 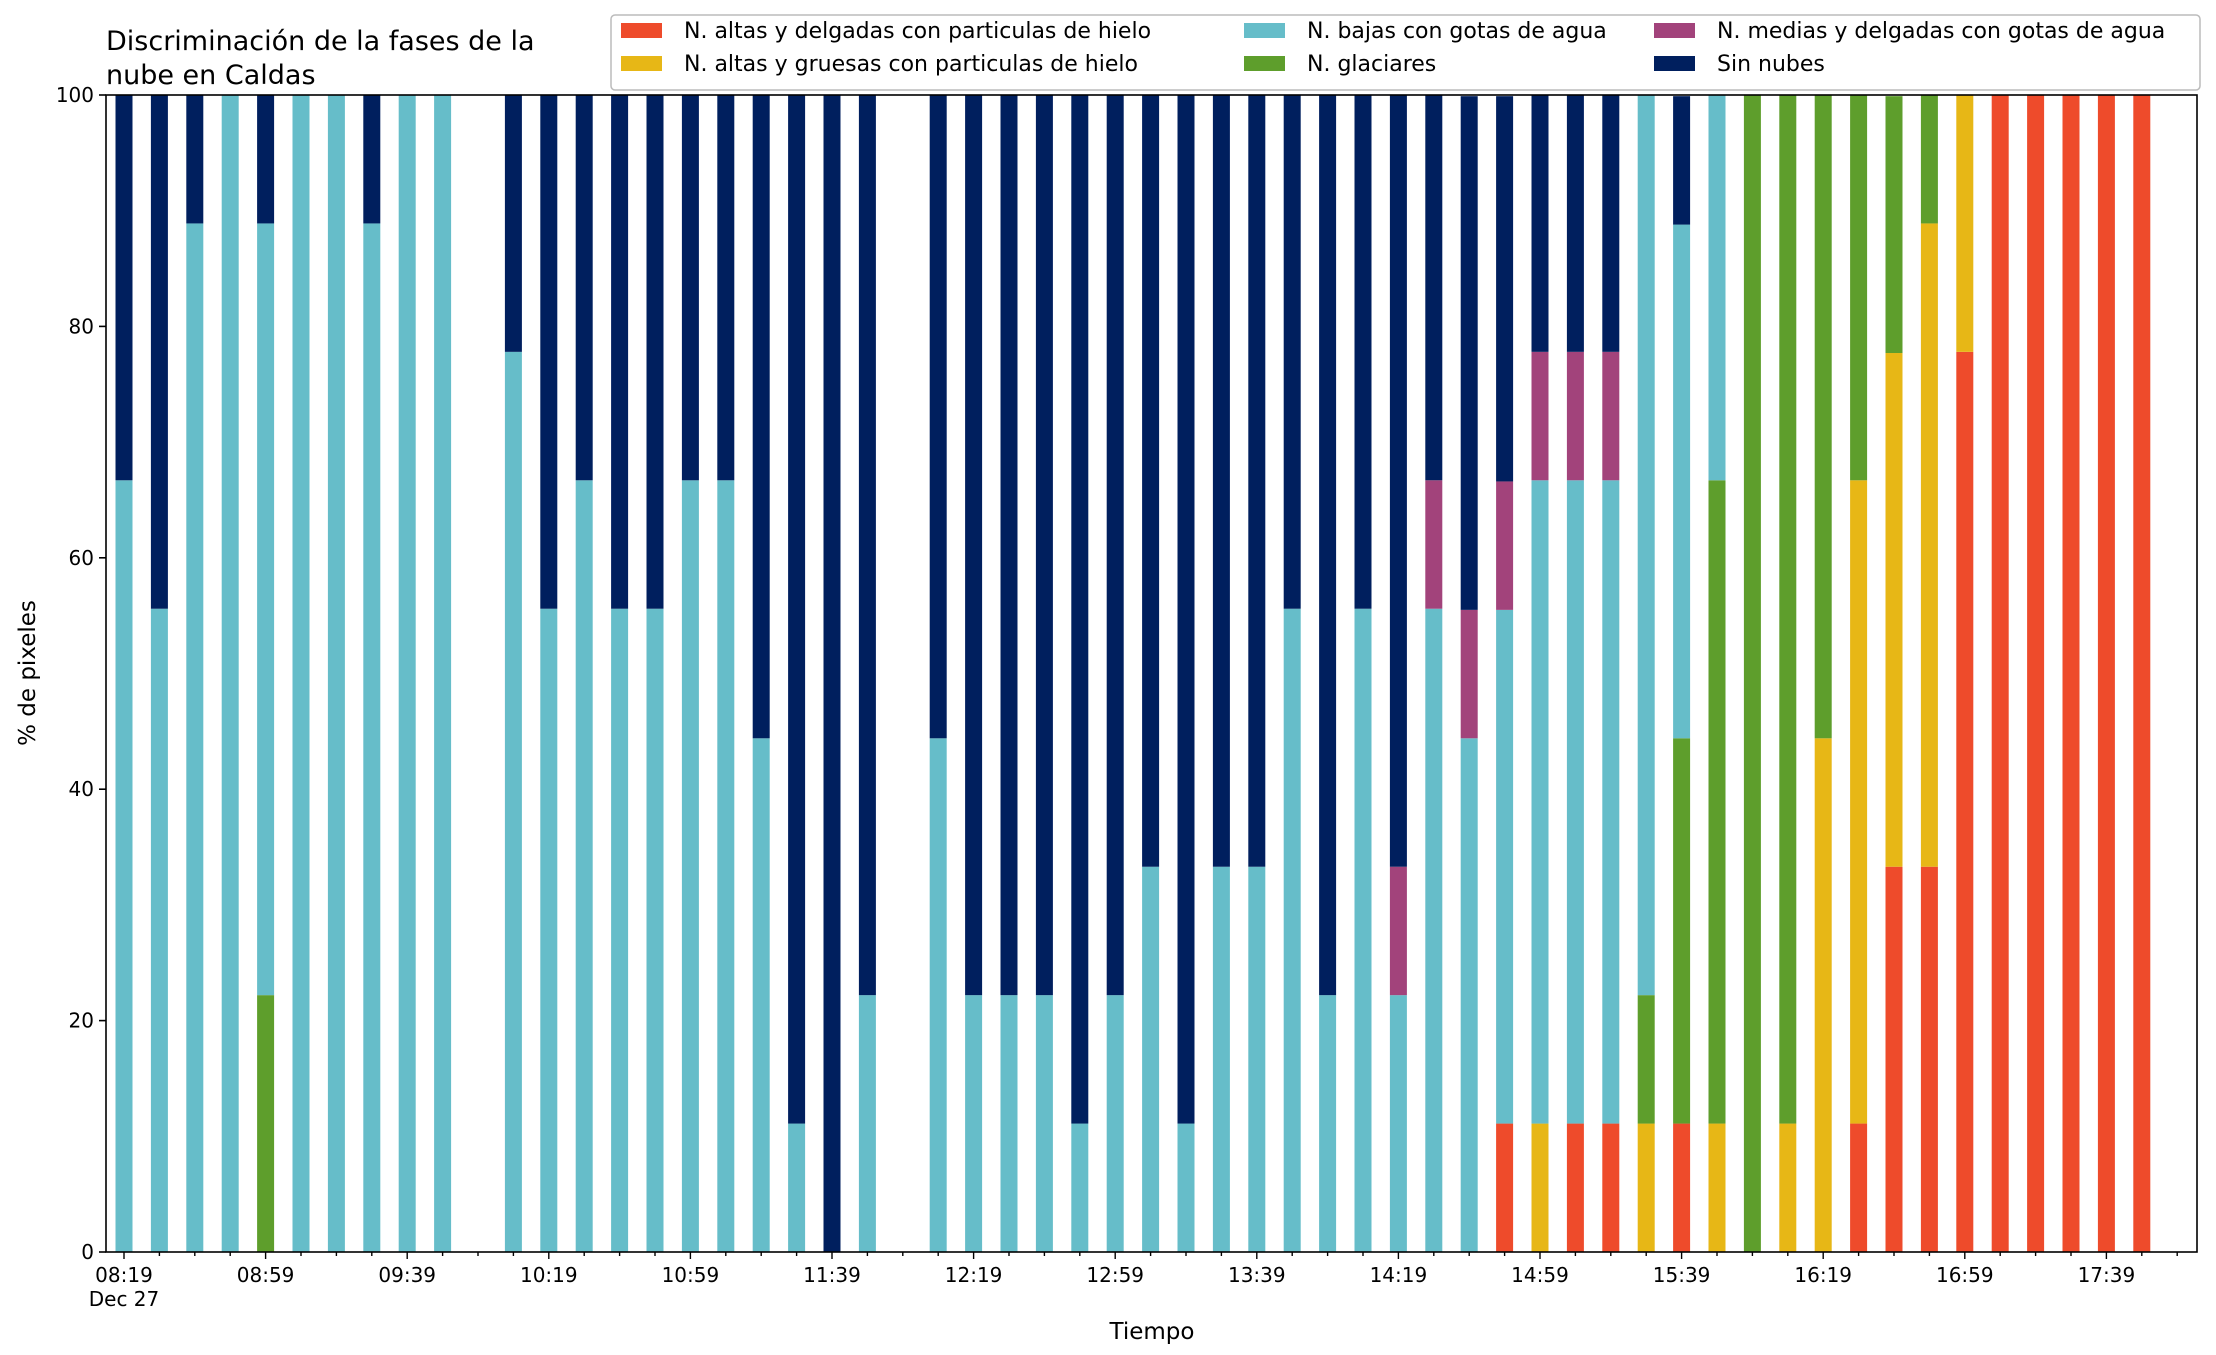 What do you see at coordinates (124, 1275) in the screenshot?
I see `x-tick-label-0: 08:19` at bounding box center [124, 1275].